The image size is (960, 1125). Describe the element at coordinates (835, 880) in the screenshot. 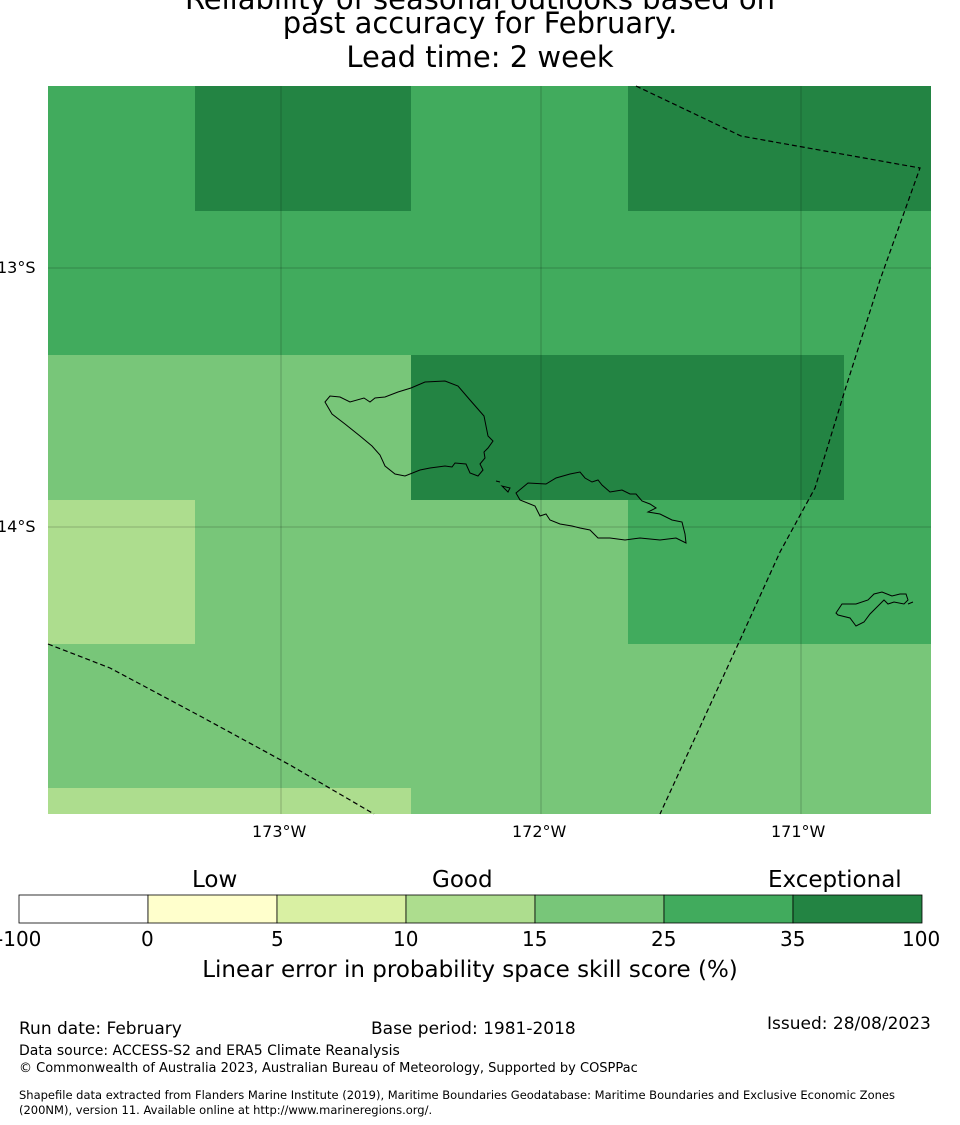

I see `legend-category-exceptional: Exceptional` at that location.